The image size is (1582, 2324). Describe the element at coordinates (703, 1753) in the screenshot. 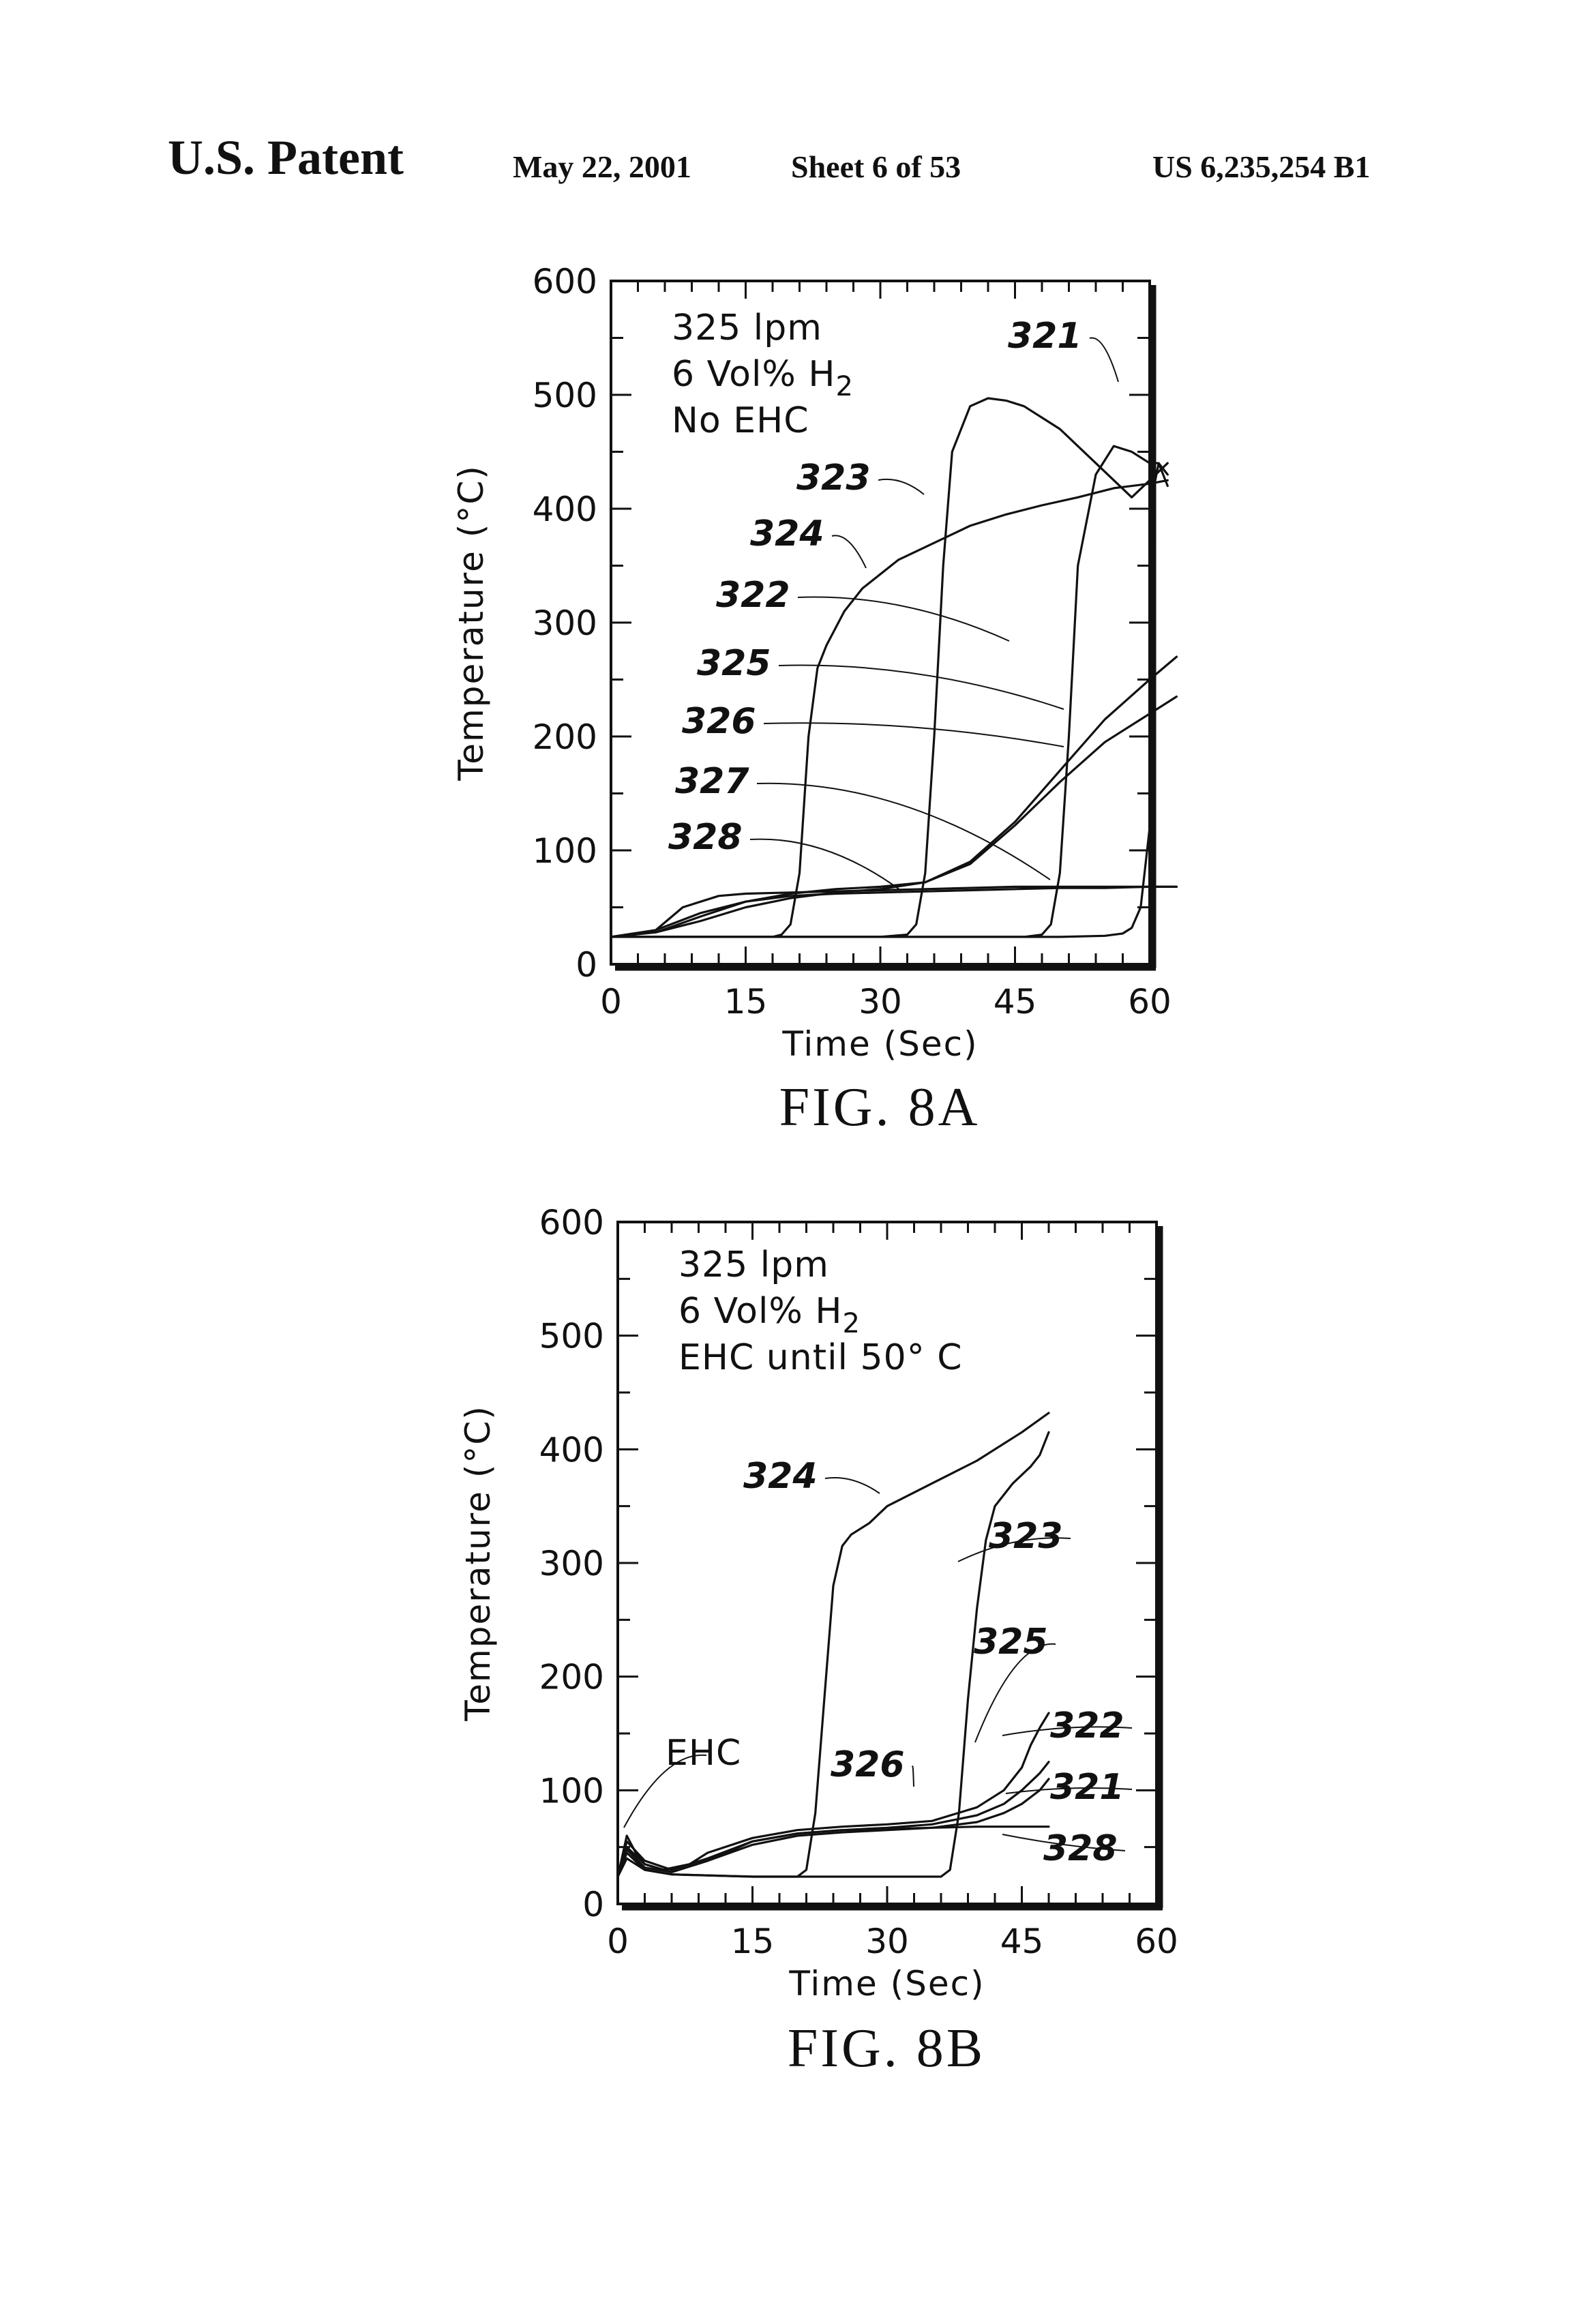

I see `curve-label-ehc: EHC` at that location.